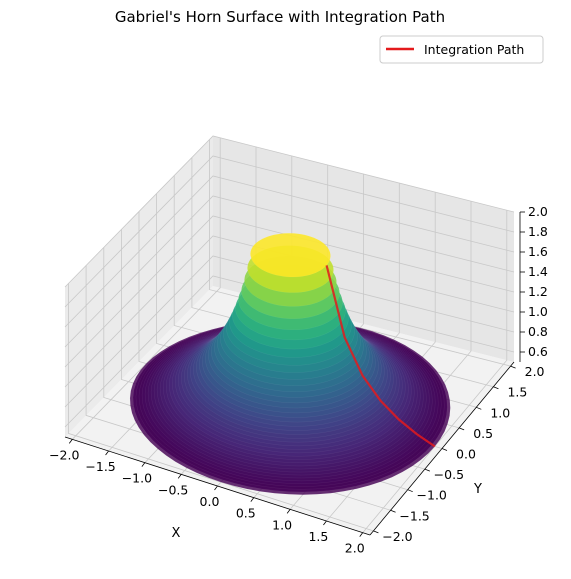 The width and height of the screenshot is (571, 579). What do you see at coordinates (538, 351) in the screenshot?
I see `z-tick-label: 0.6` at bounding box center [538, 351].